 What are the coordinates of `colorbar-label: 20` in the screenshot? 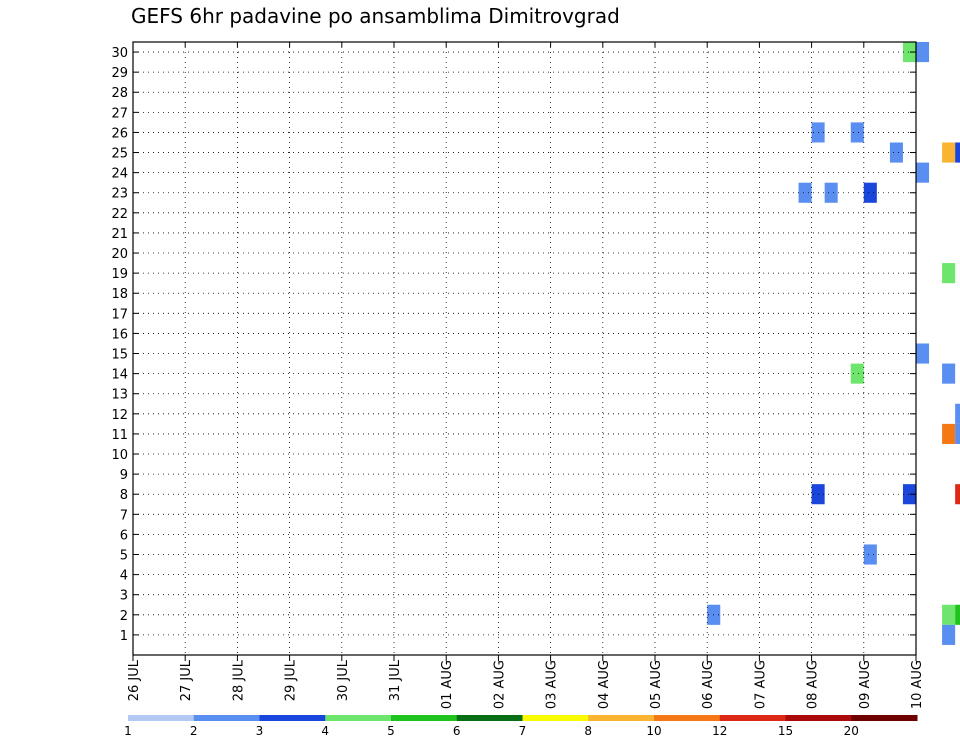 It's located at (851, 731).